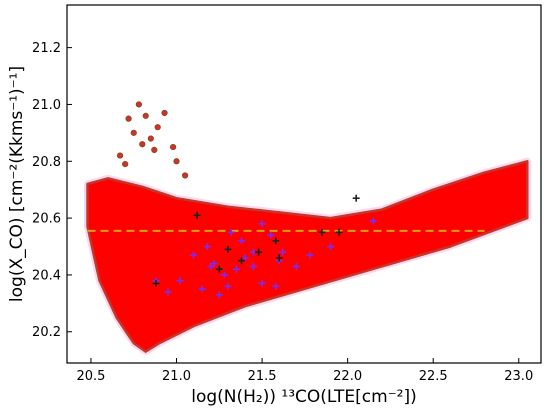 Image resolution: width=550 pixels, height=413 pixels. What do you see at coordinates (46, 275) in the screenshot?
I see `y-tick-label: 20.4` at bounding box center [46, 275].